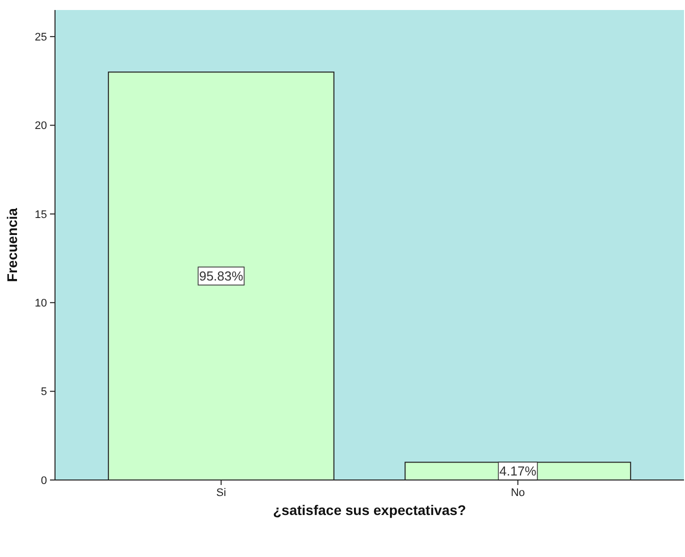 This screenshot has width=685, height=557. What do you see at coordinates (40, 126) in the screenshot?
I see `y-tick-label: 20` at bounding box center [40, 126].